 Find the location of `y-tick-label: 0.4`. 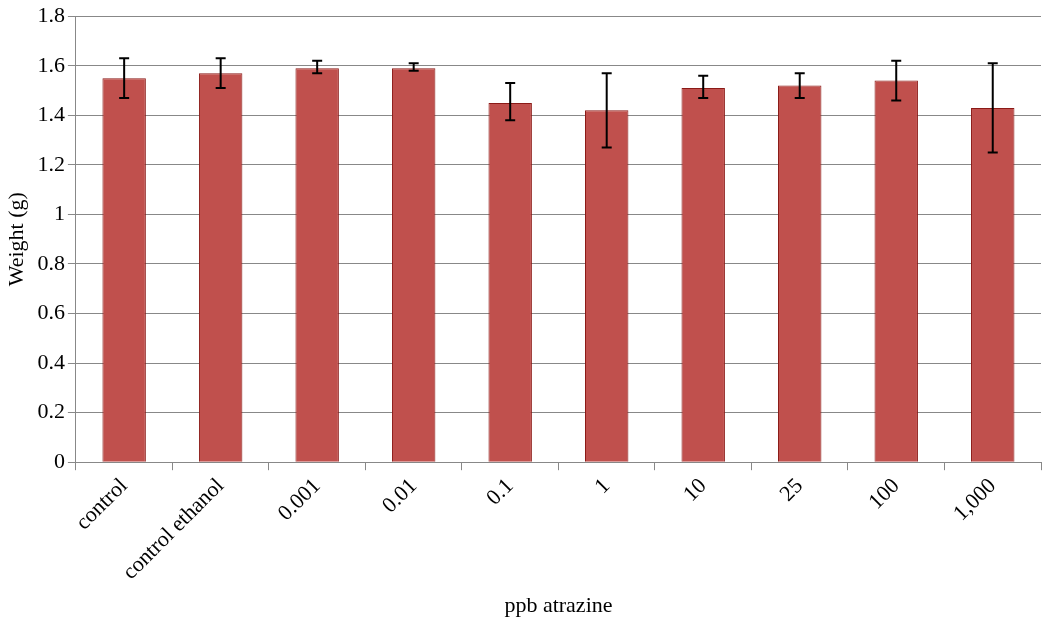

y-tick-label: 0.4 is located at coordinates (51, 361).